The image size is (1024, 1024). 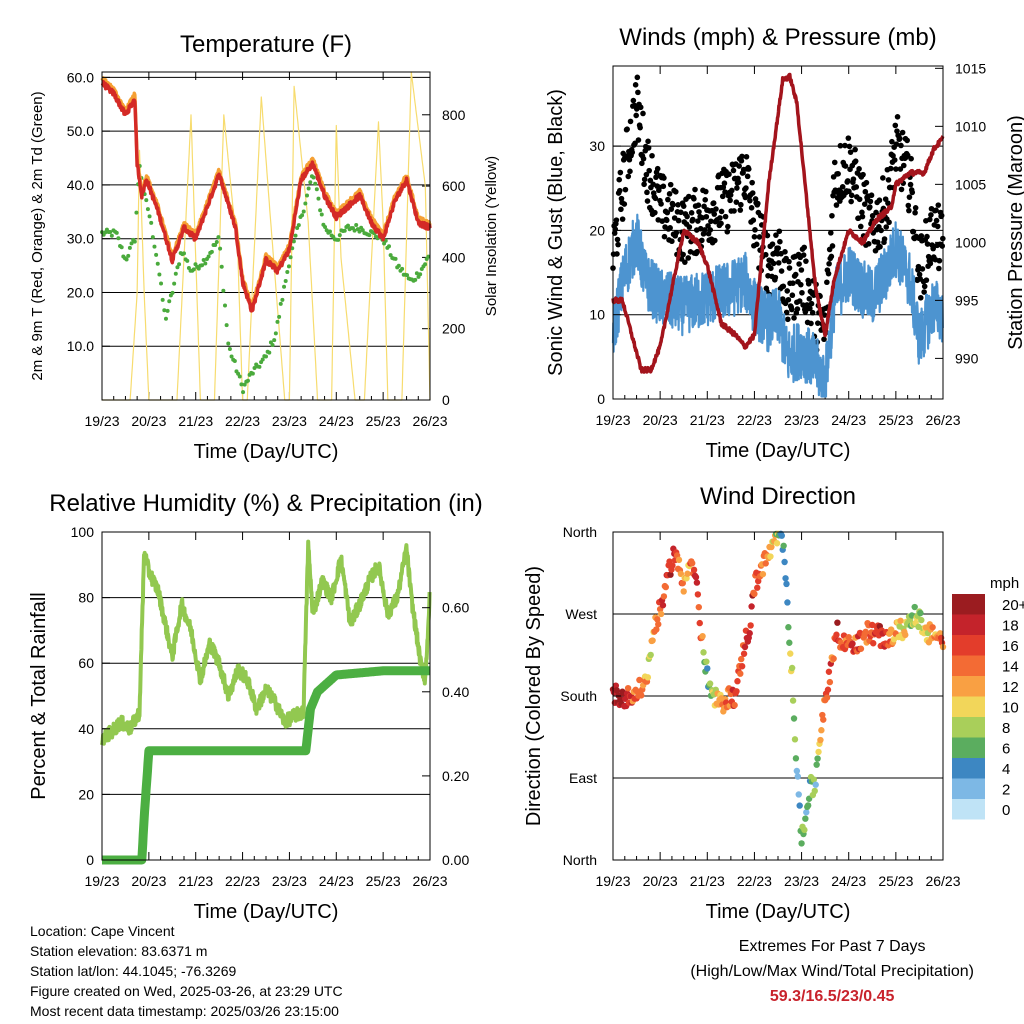 I want to click on x-axis-label: Time (Day/UTC), so click(x=778, y=451).